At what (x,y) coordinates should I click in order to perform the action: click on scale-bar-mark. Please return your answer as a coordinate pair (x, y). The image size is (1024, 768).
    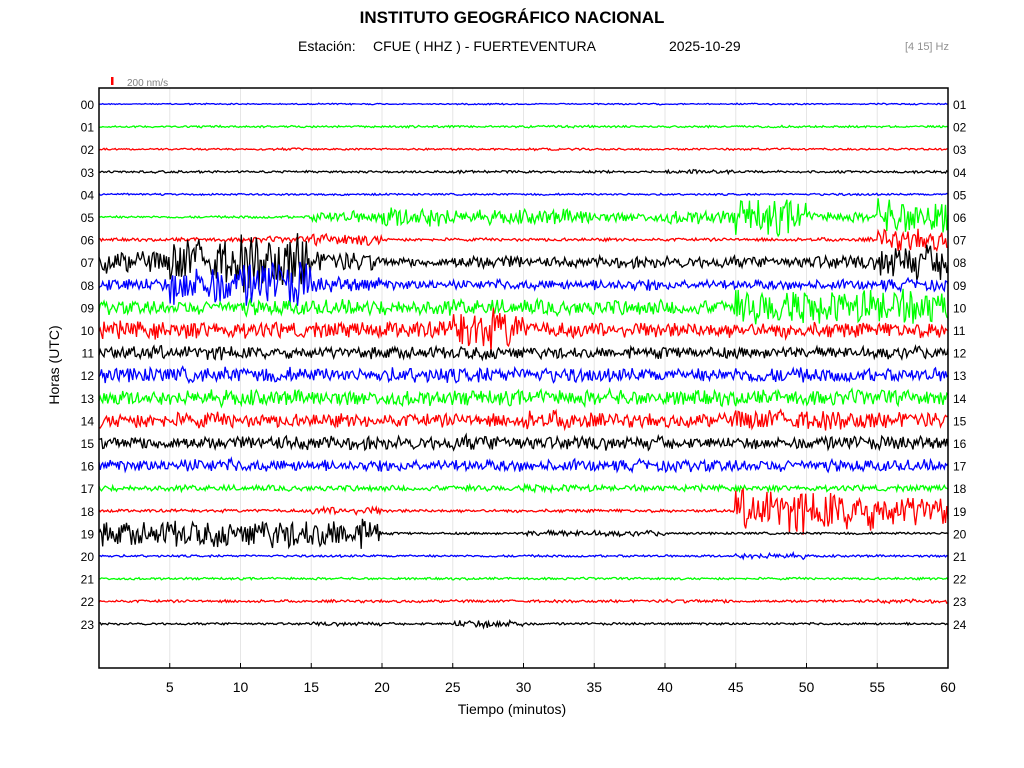
    Looking at the image, I should click on (112, 81).